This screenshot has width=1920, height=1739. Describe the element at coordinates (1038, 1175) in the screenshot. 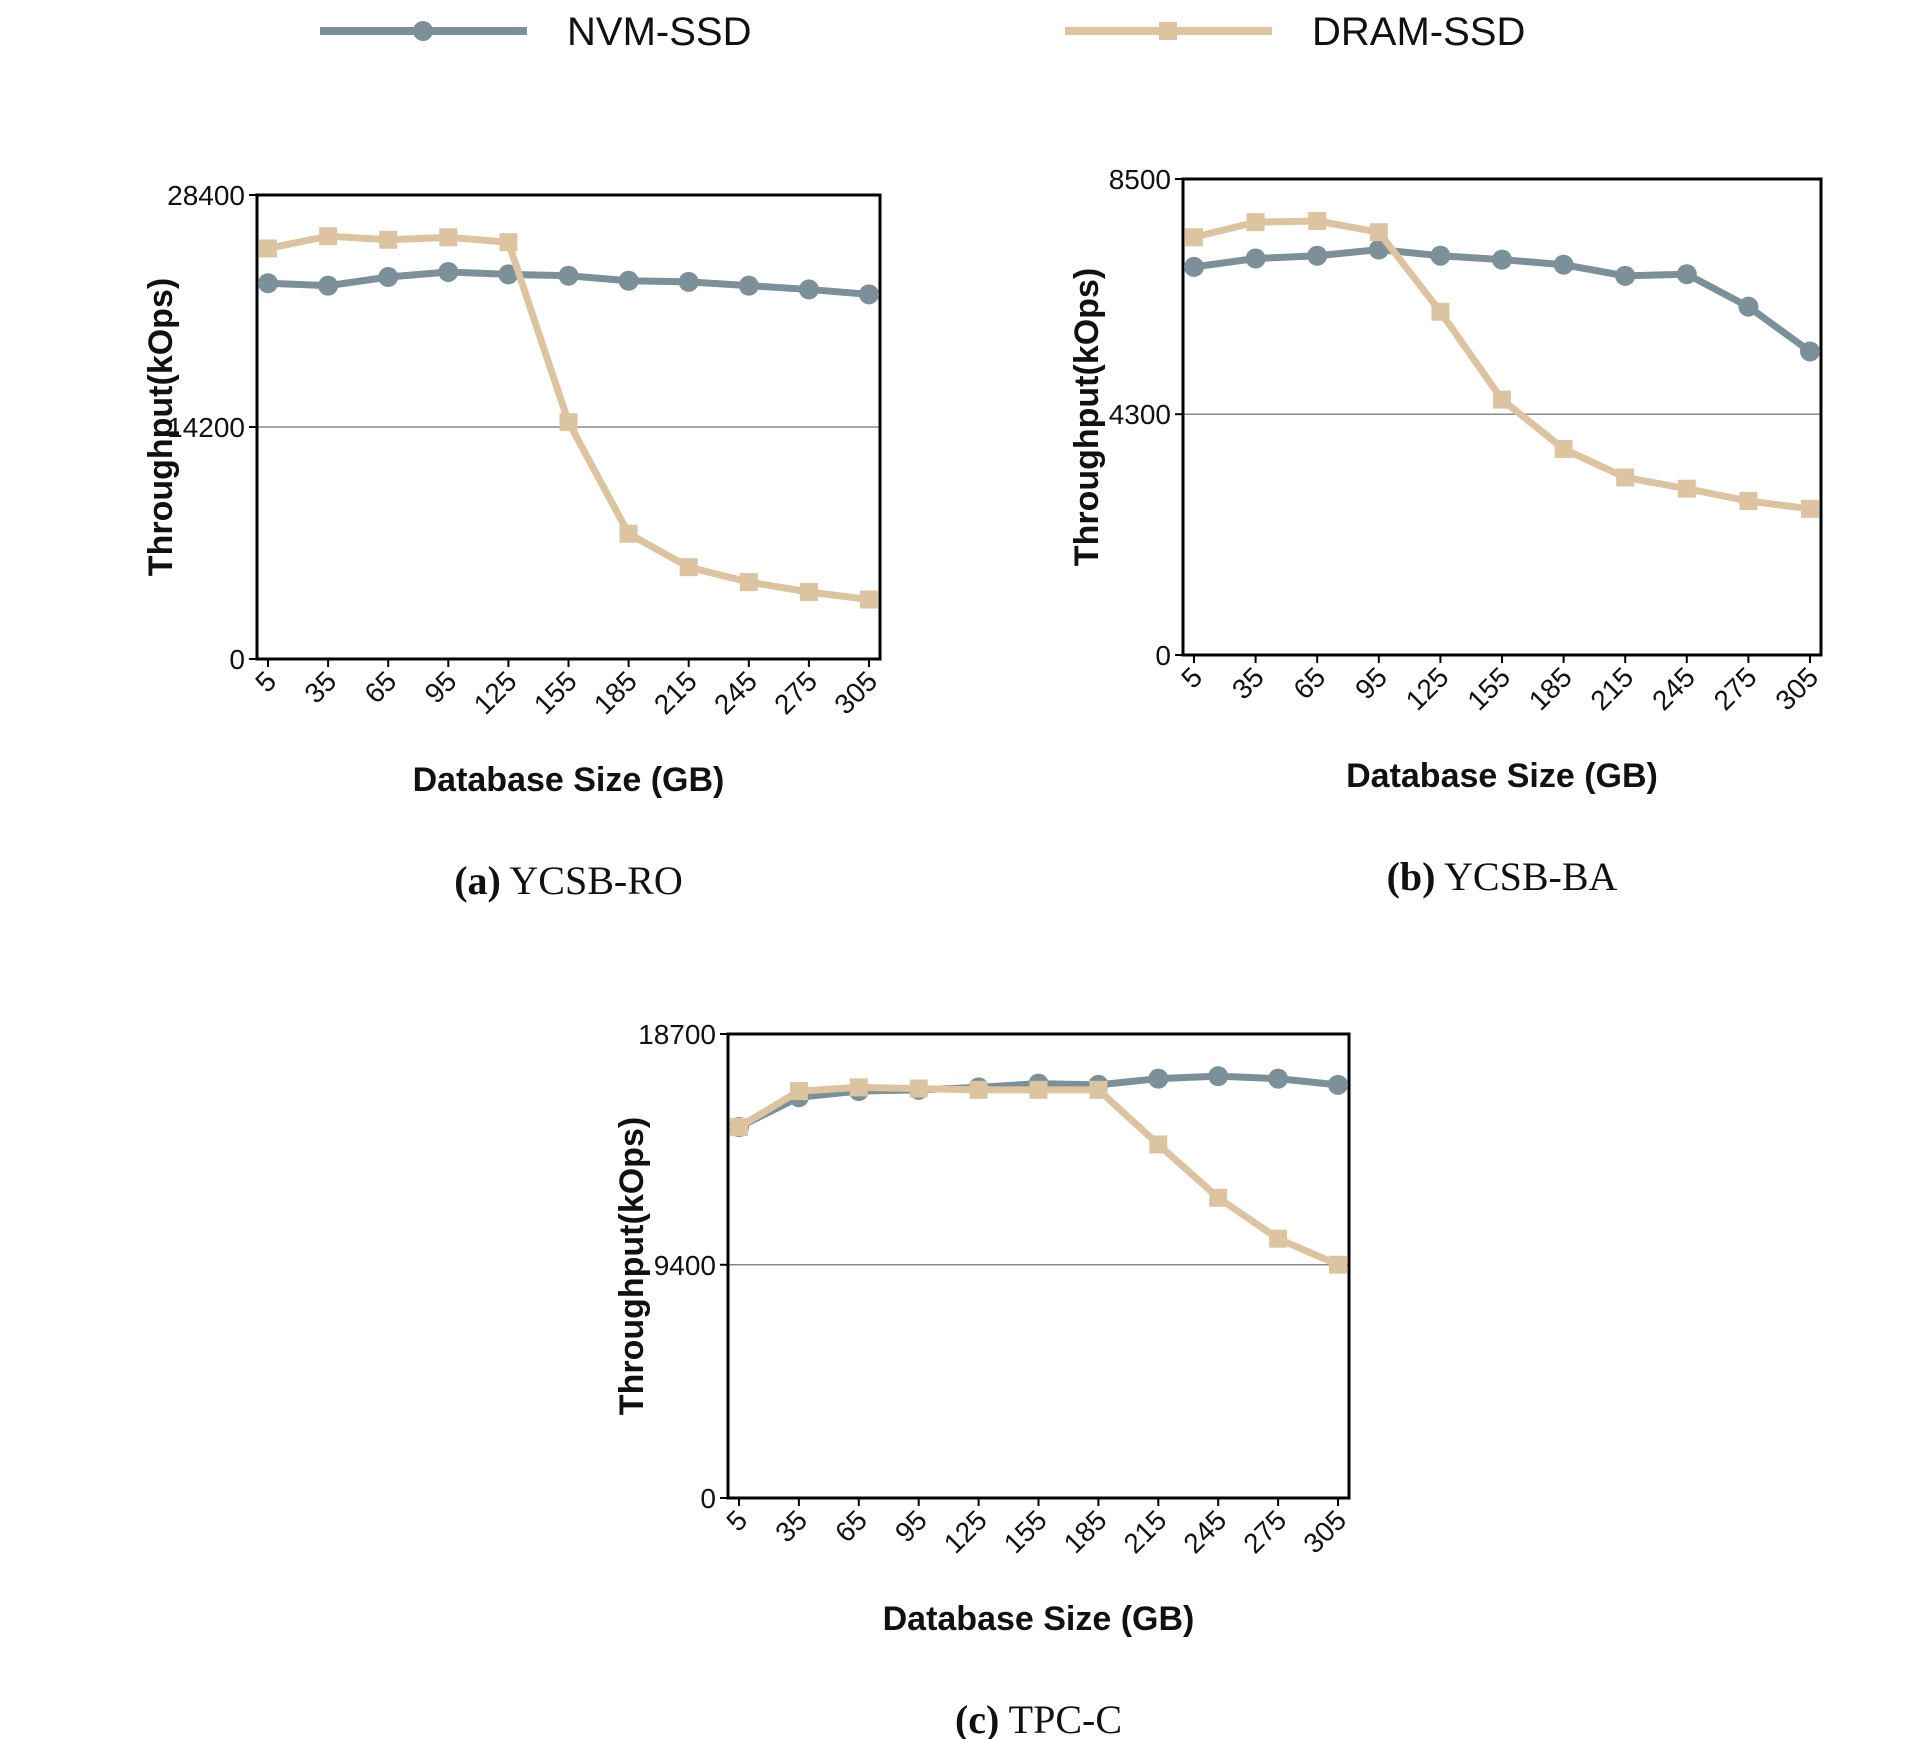

I see `series-line` at that location.